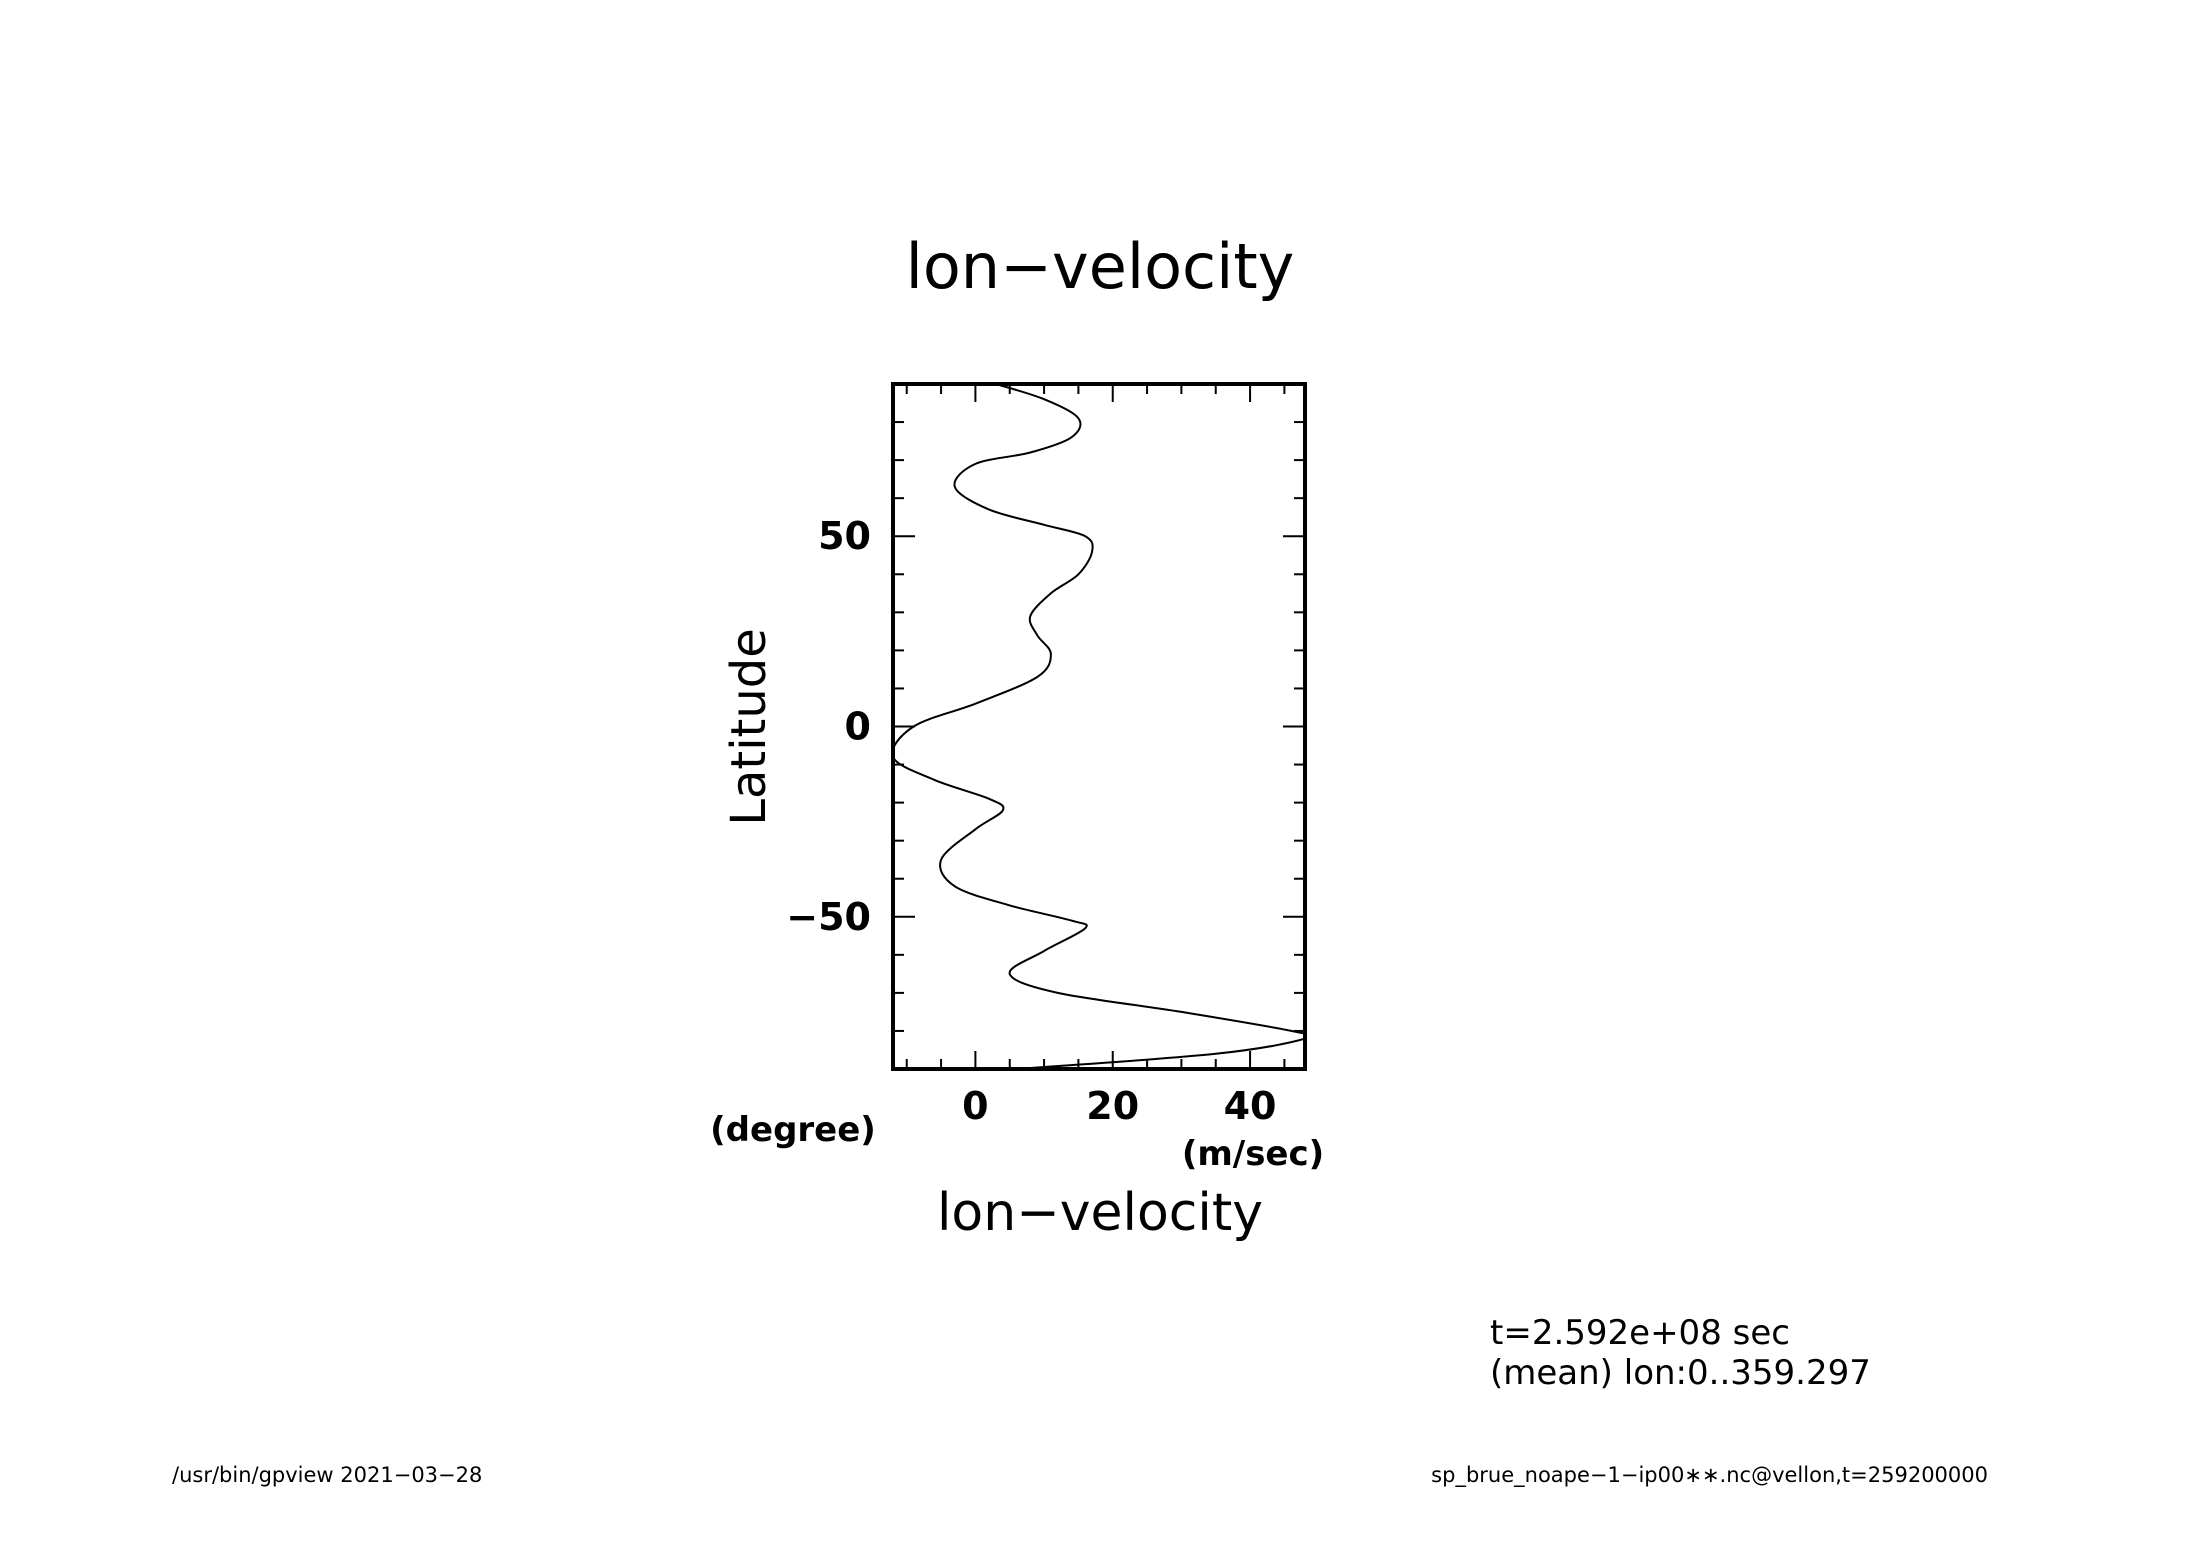  Describe the element at coordinates (327, 1475) in the screenshot. I see `footer-left: /usr/bin/gpview 2021−03−28` at that location.